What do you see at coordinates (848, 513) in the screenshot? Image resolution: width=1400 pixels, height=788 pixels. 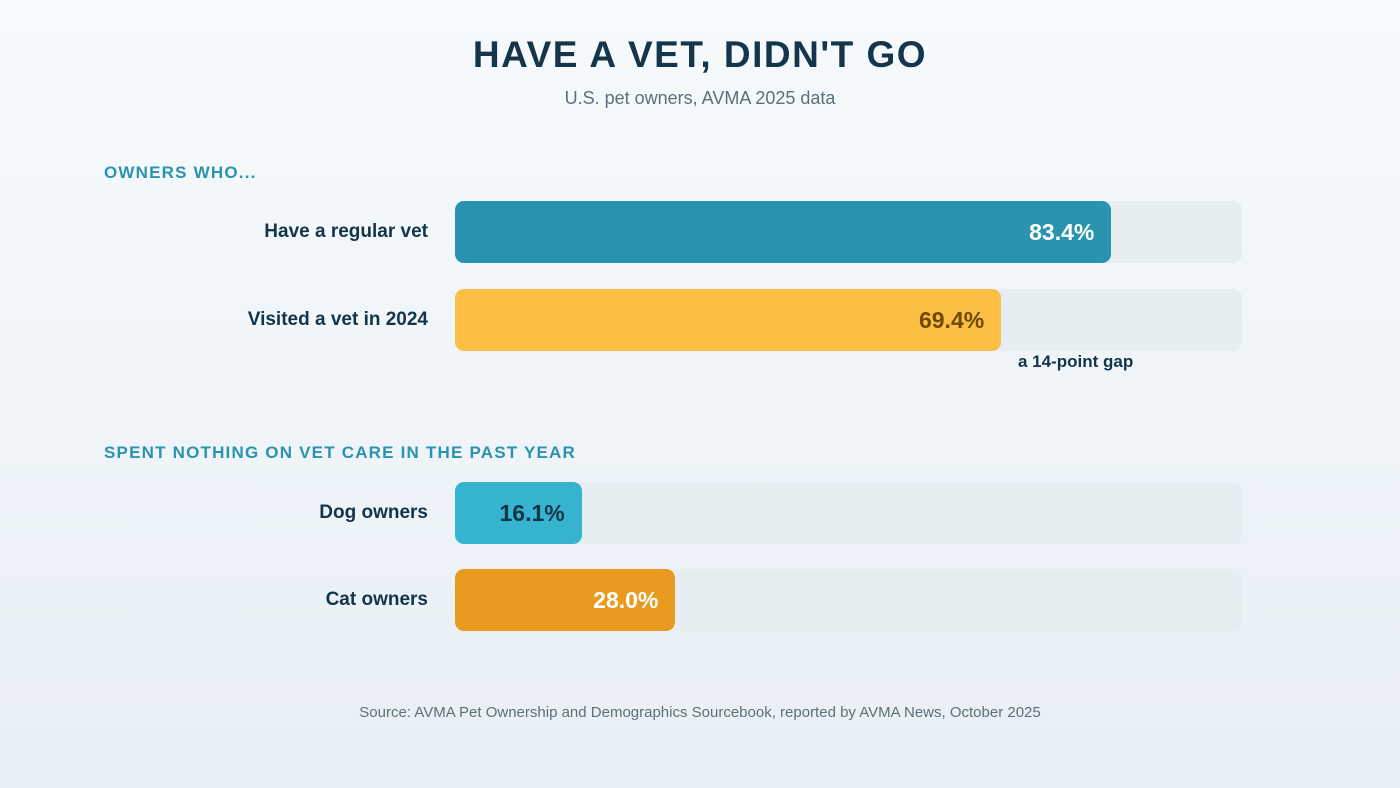 I see `bar-track-dog-owners: 16.1%` at bounding box center [848, 513].